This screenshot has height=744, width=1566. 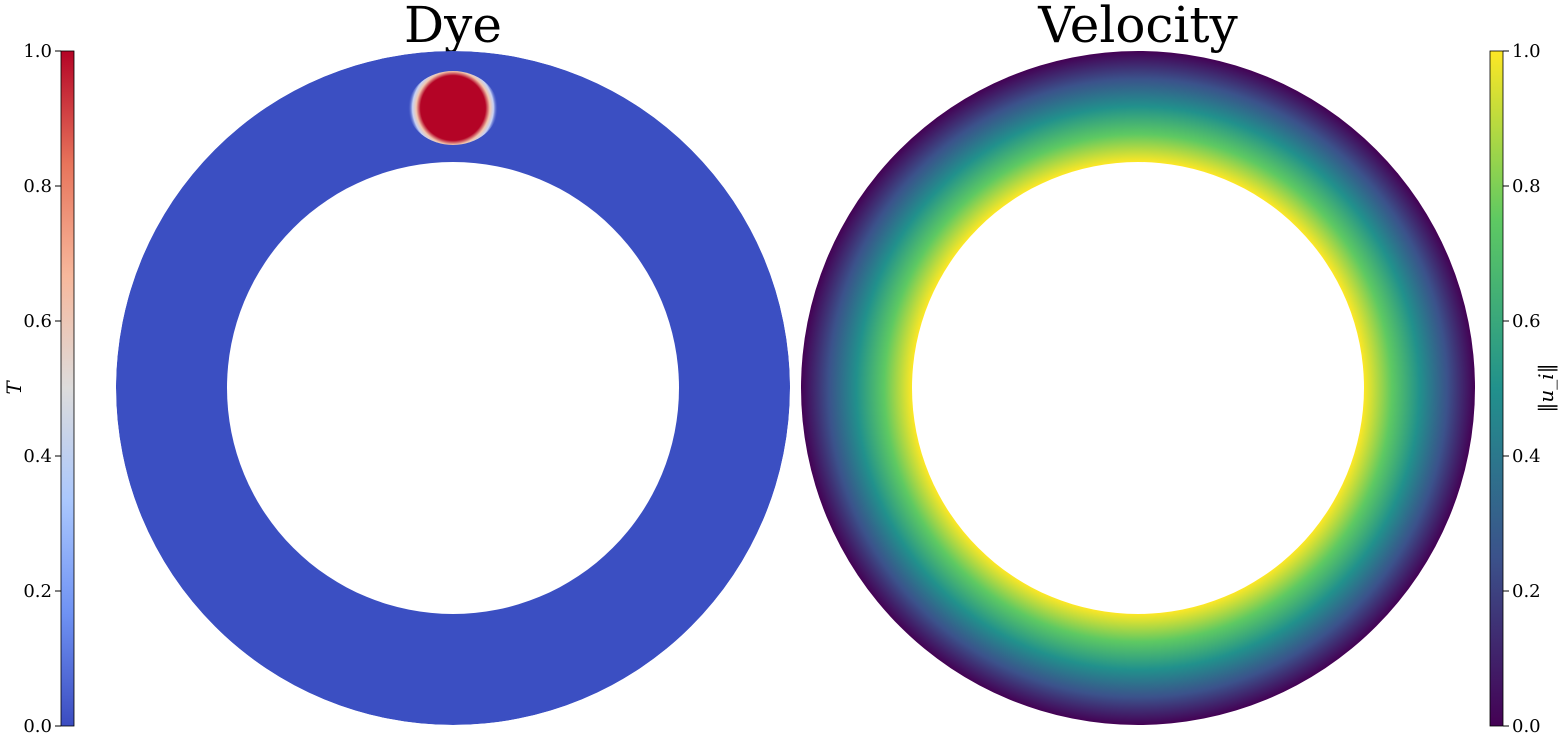 I want to click on colorbar-velocity-tick-label: 0.0, so click(x=1526, y=726).